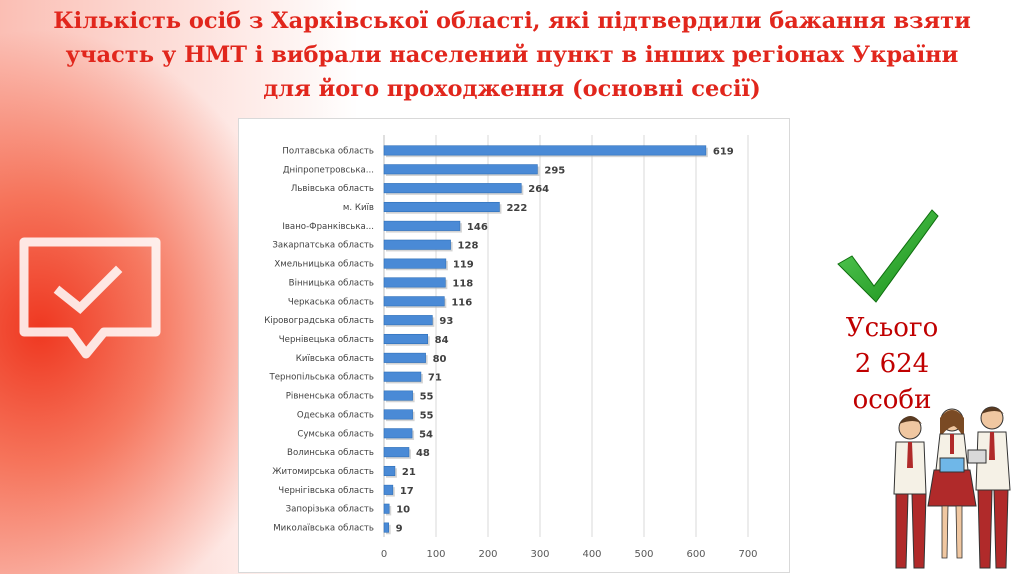 This screenshot has width=1024, height=574. Describe the element at coordinates (695, 554) in the screenshot. I see `x-tick-label: 600` at that location.